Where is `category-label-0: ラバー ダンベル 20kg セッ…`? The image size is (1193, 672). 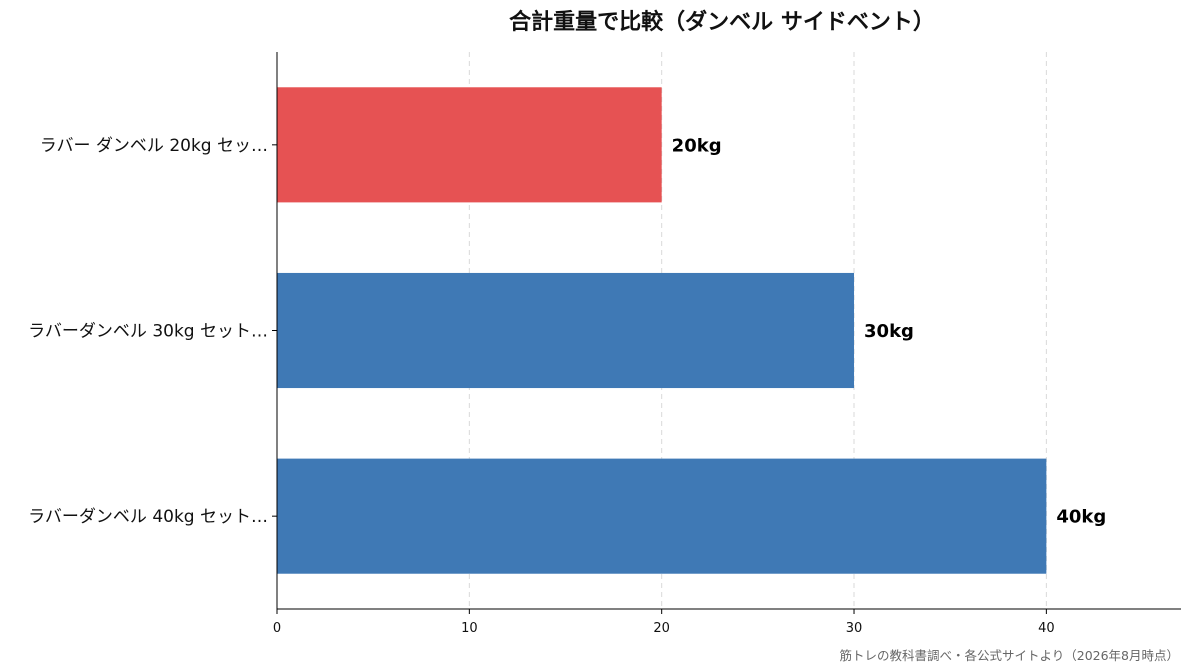 category-label-0: ラバー ダンベル 20kg セッ… is located at coordinates (154, 146).